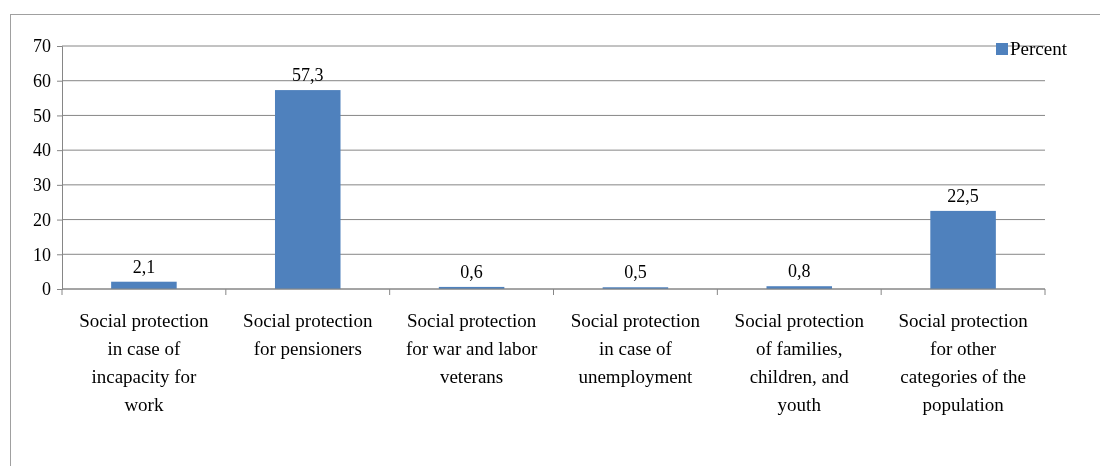 The image size is (1100, 466). Describe the element at coordinates (42, 219) in the screenshot. I see `y-tick-label: 20` at that location.